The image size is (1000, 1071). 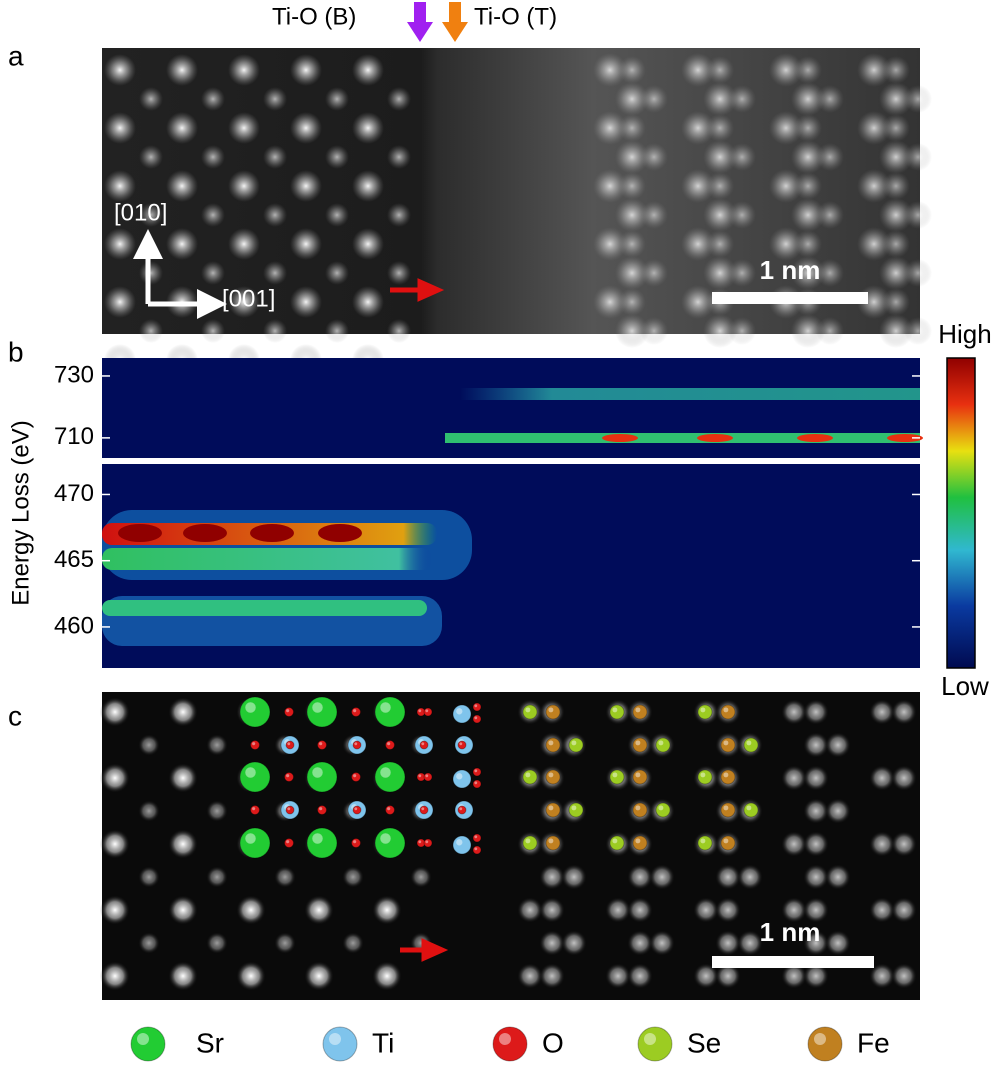 I want to click on axis-label: [010], so click(x=140, y=212).